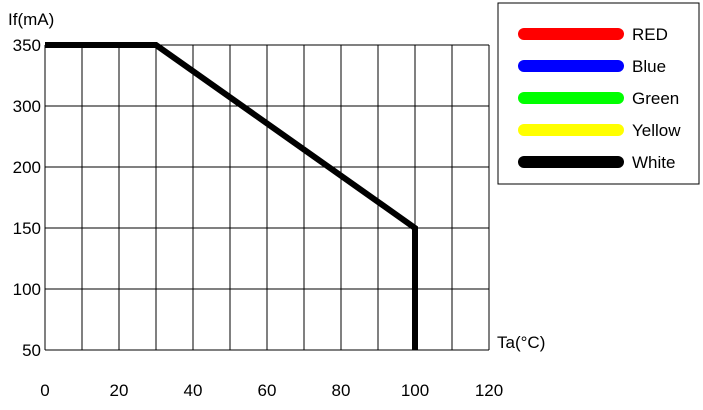 This screenshot has width=703, height=410. What do you see at coordinates (415, 390) in the screenshot?
I see `x-tick-label: 100` at bounding box center [415, 390].